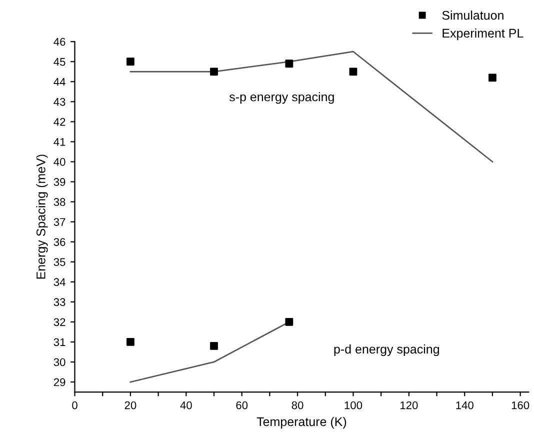 This screenshot has width=534, height=438. What do you see at coordinates (298, 405) in the screenshot?
I see `x-tick-label: 80` at bounding box center [298, 405].